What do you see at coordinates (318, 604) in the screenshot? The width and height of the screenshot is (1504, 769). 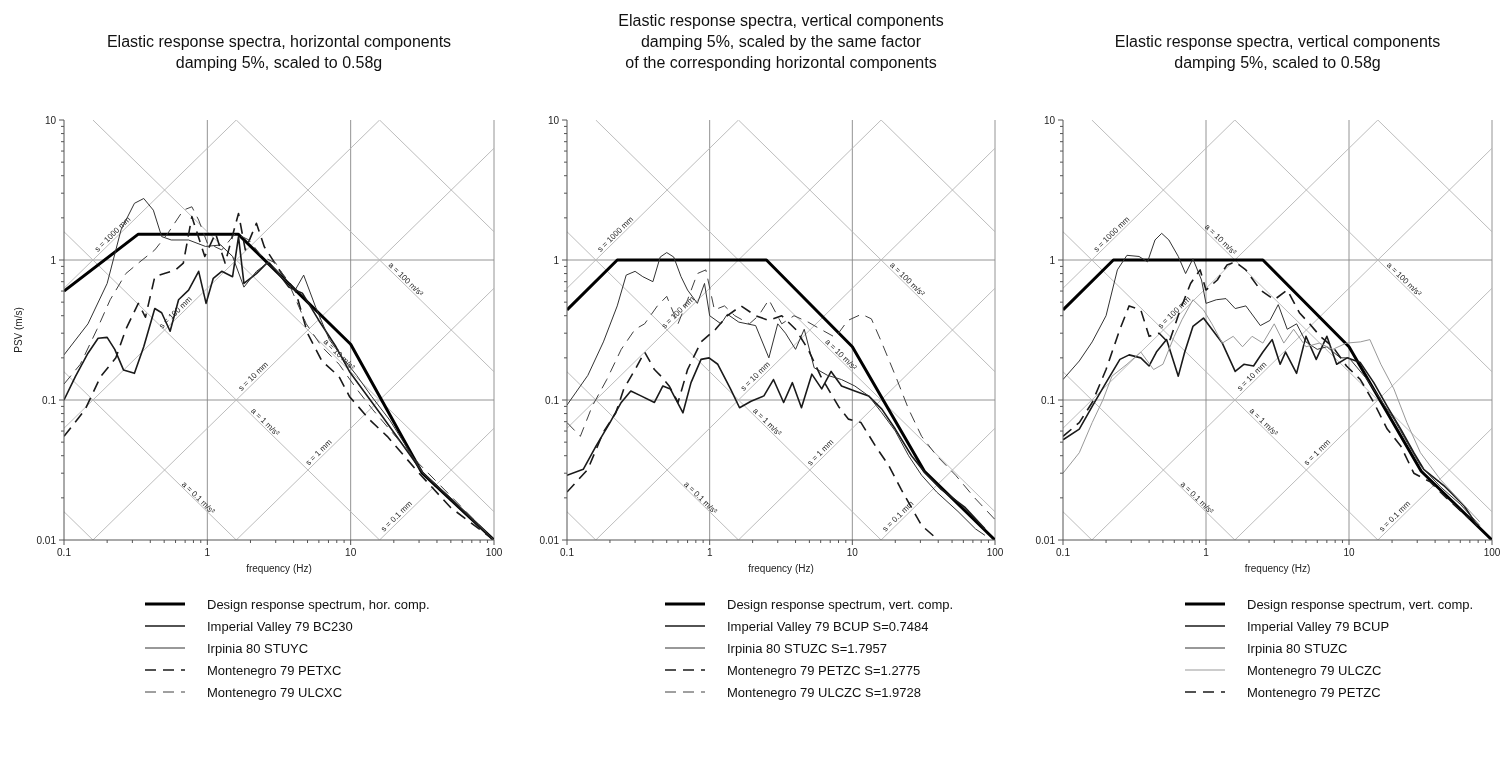 I see `legend-label: Design response spectrum, hor. comp.` at bounding box center [318, 604].